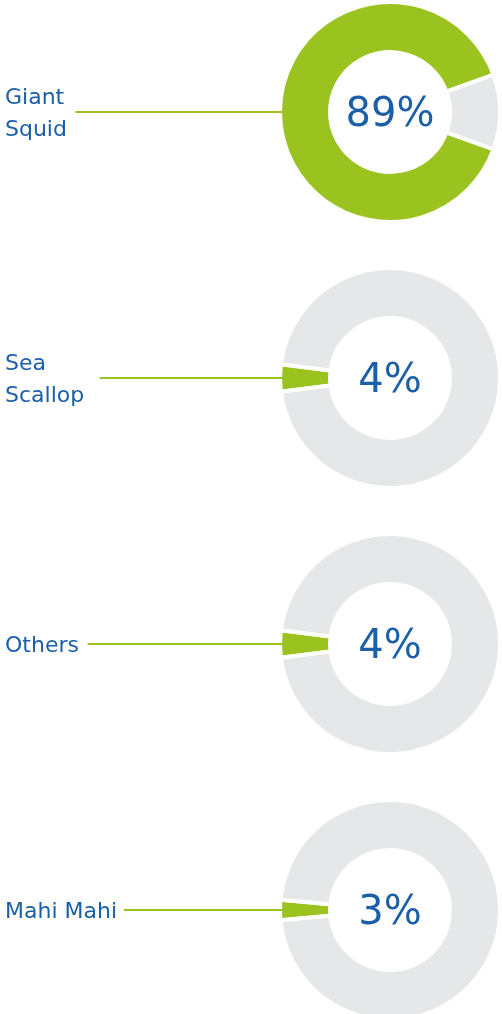  I want to click on slice-label: Giant Squid, so click(36, 112).